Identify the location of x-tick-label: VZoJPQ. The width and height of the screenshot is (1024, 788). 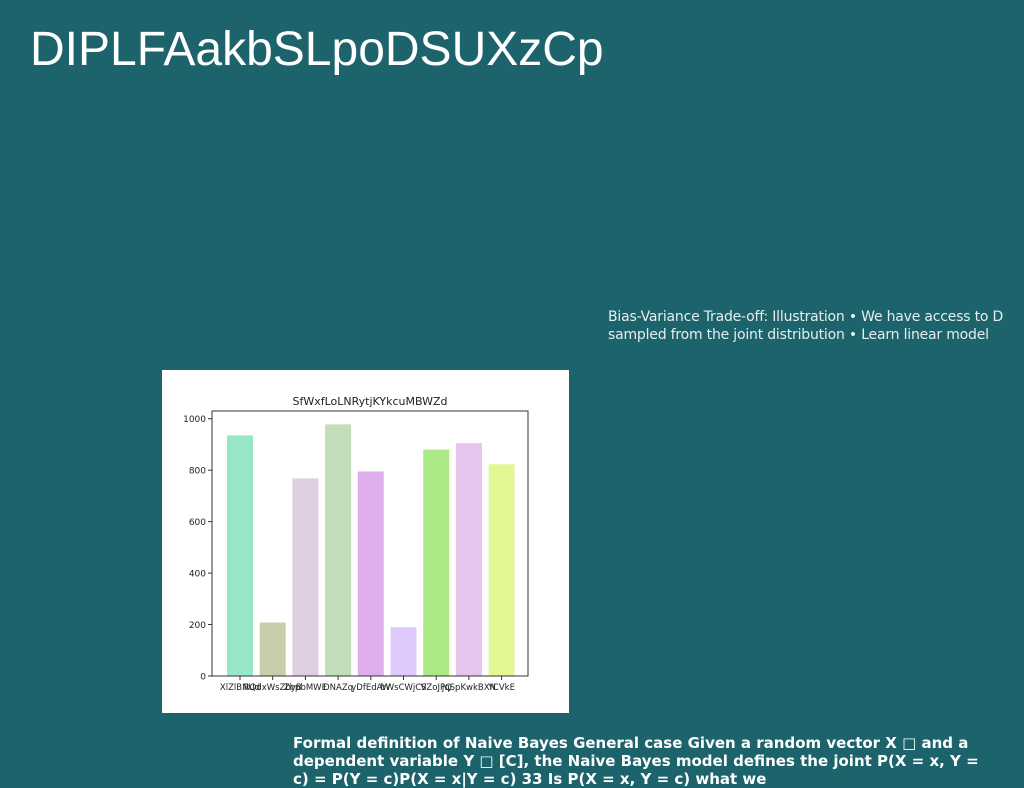
(436, 688).